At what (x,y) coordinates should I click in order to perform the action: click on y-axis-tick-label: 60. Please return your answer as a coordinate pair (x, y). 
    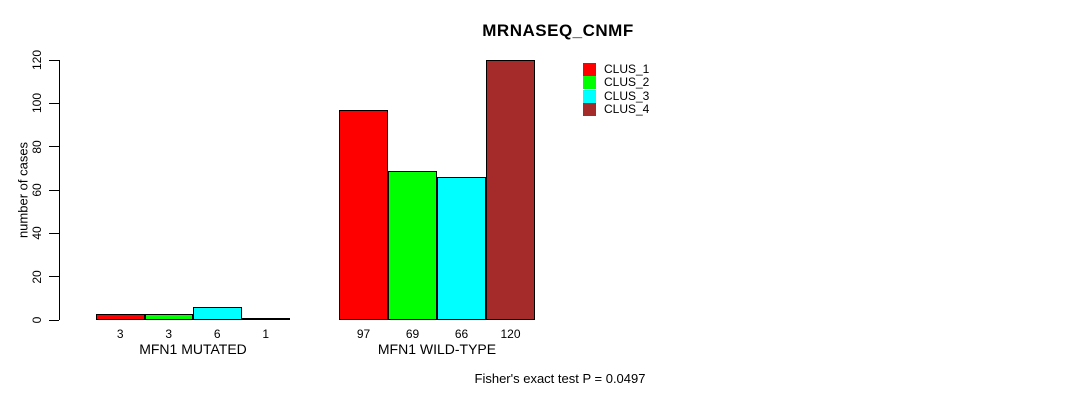
    Looking at the image, I should click on (37, 190).